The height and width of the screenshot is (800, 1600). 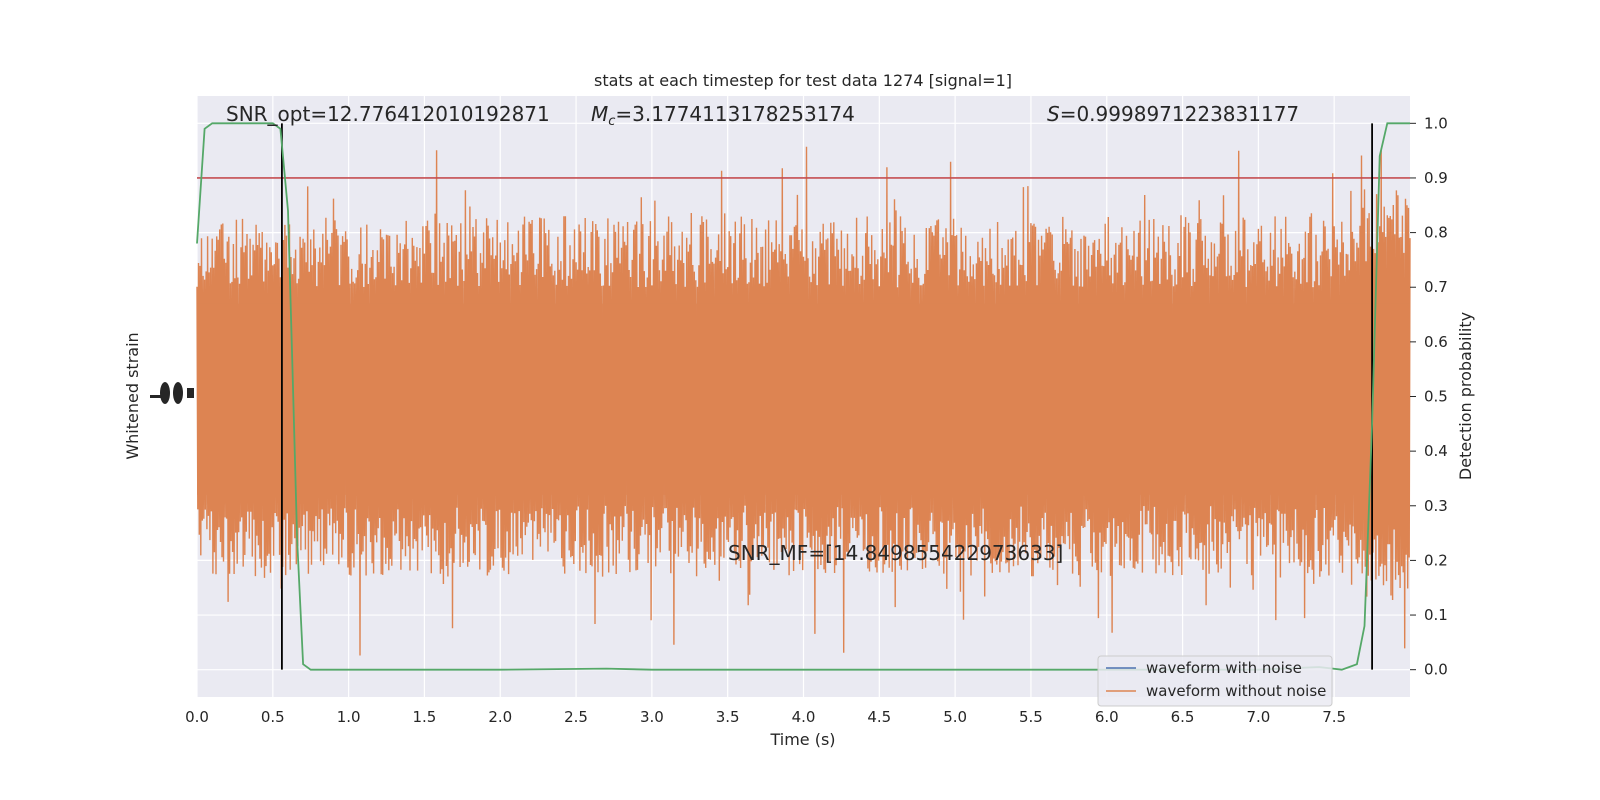 What do you see at coordinates (172, 393) in the screenshot?
I see `left-axis-overlapping-ticks` at bounding box center [172, 393].